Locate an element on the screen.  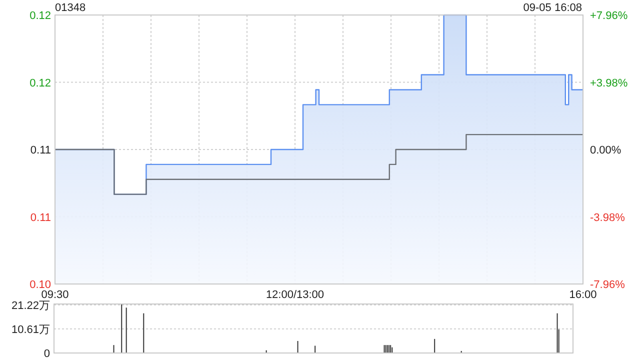
text: 09-05 16:08 is located at coordinates (552, 8).